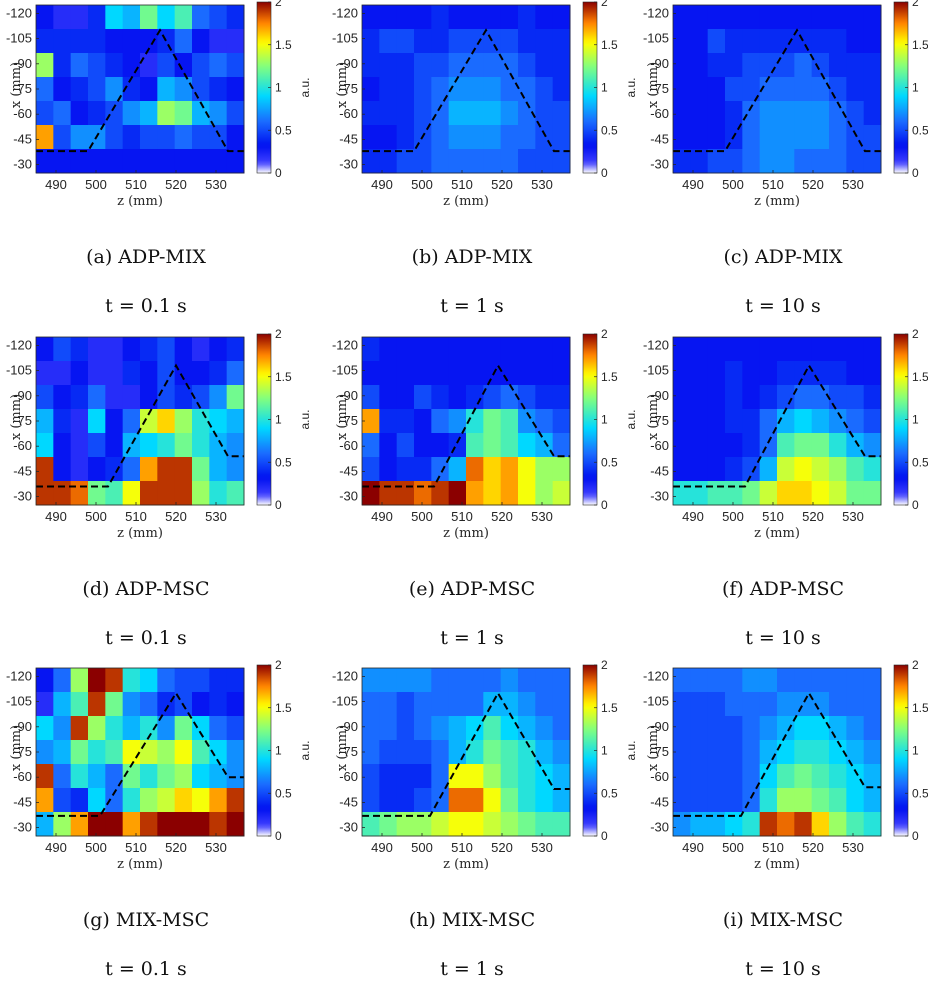 This screenshot has width=928, height=983. Describe the element at coordinates (96, 847) in the screenshot. I see `x-tick-label: 500` at that location.